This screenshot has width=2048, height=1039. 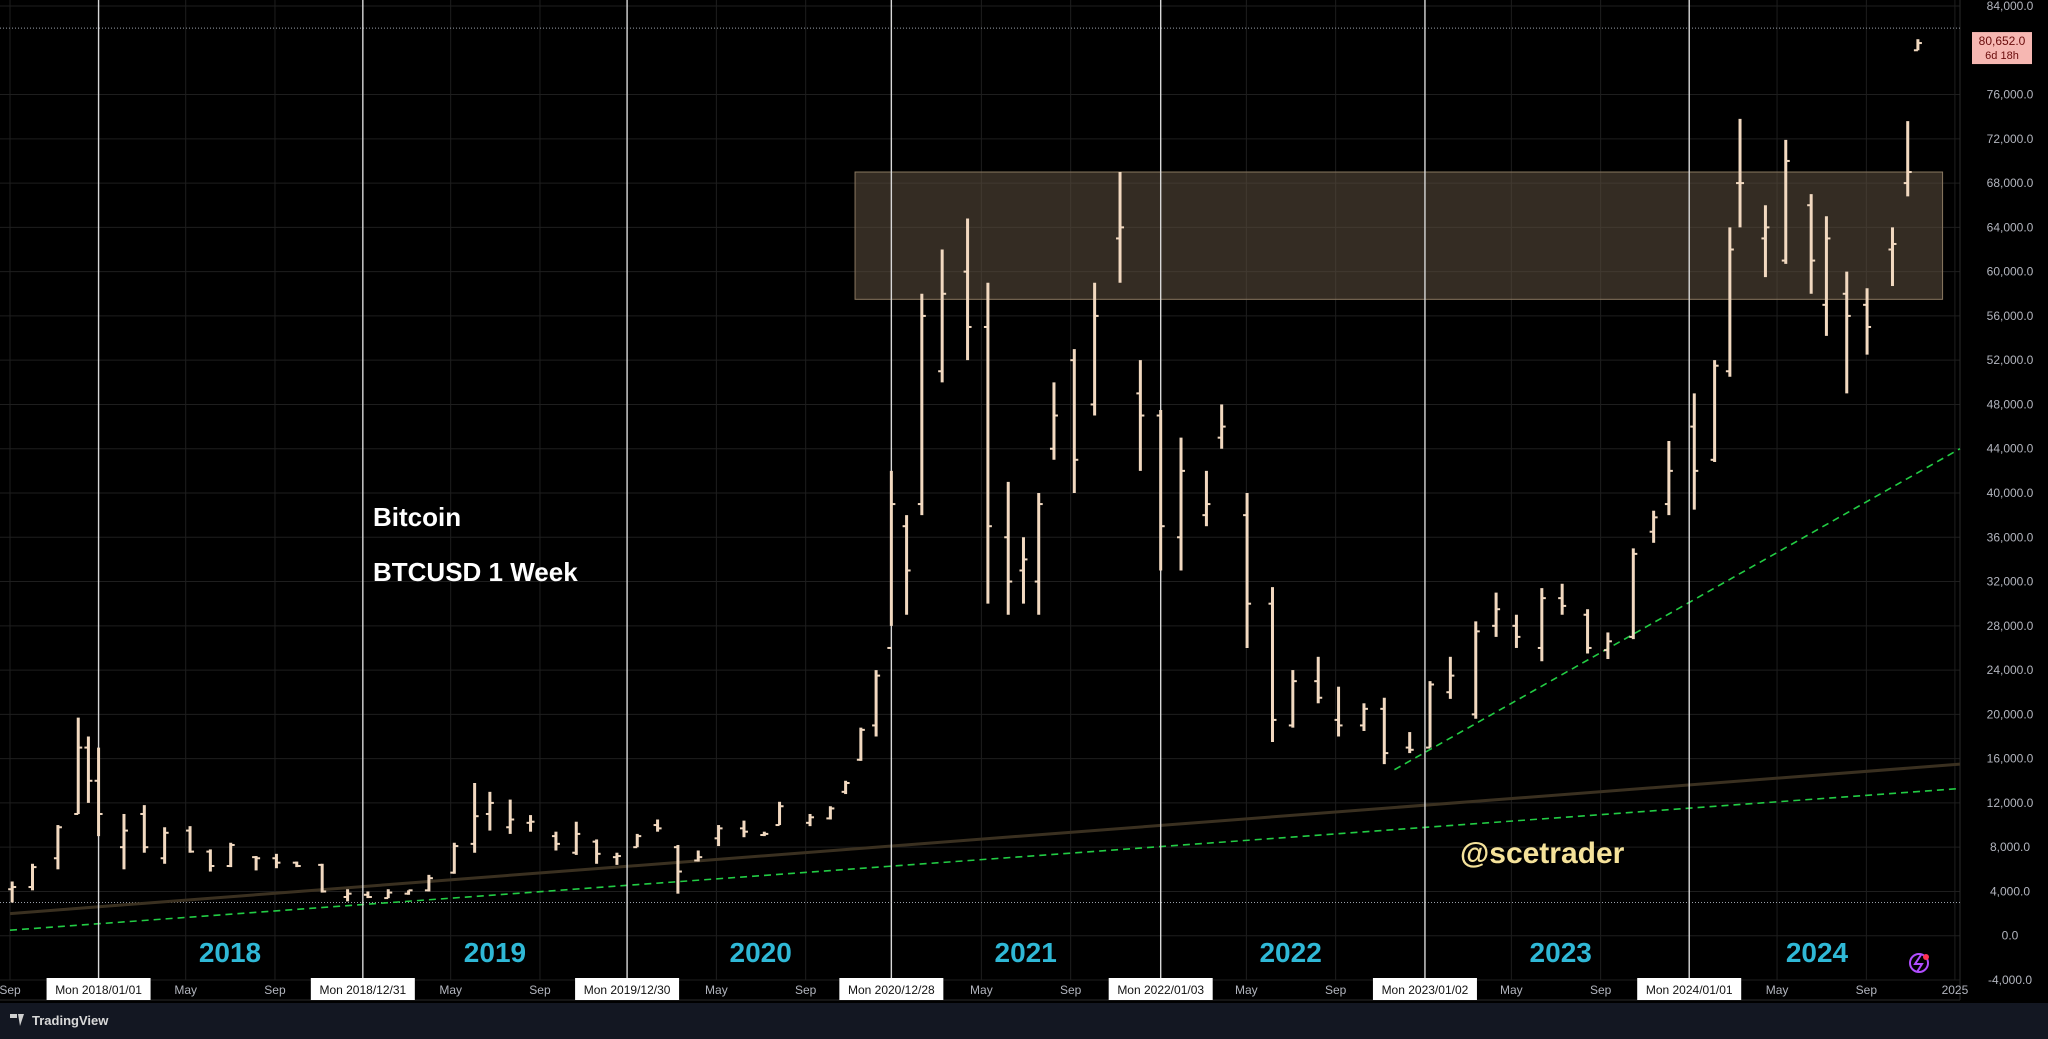 I want to click on y-tick-label: 60,000.0, so click(x=2010, y=272).